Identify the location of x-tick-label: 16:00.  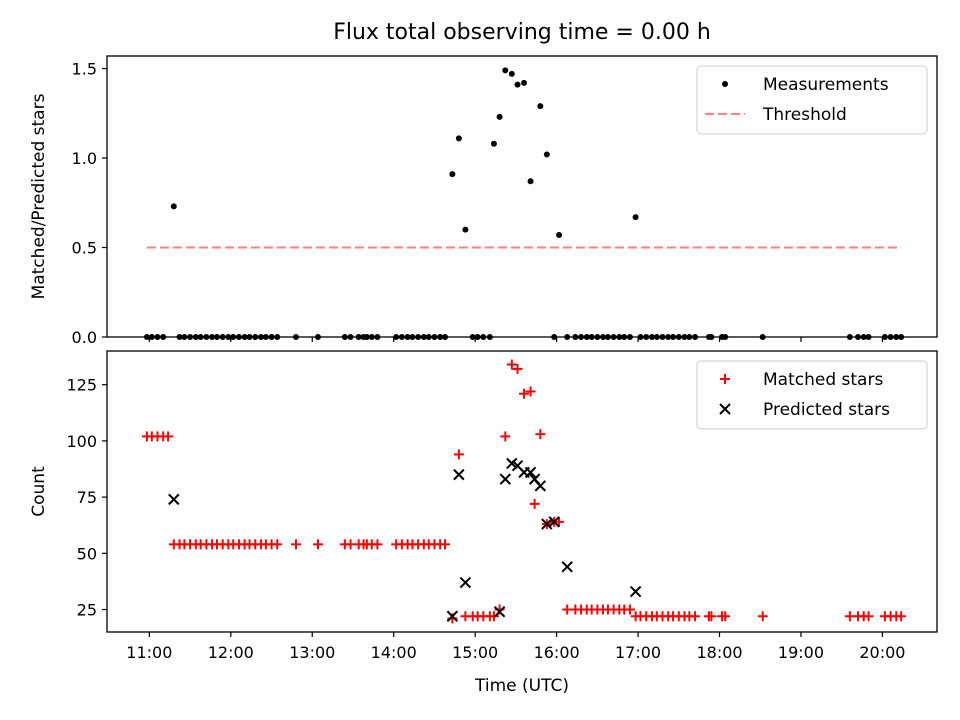
(557, 652).